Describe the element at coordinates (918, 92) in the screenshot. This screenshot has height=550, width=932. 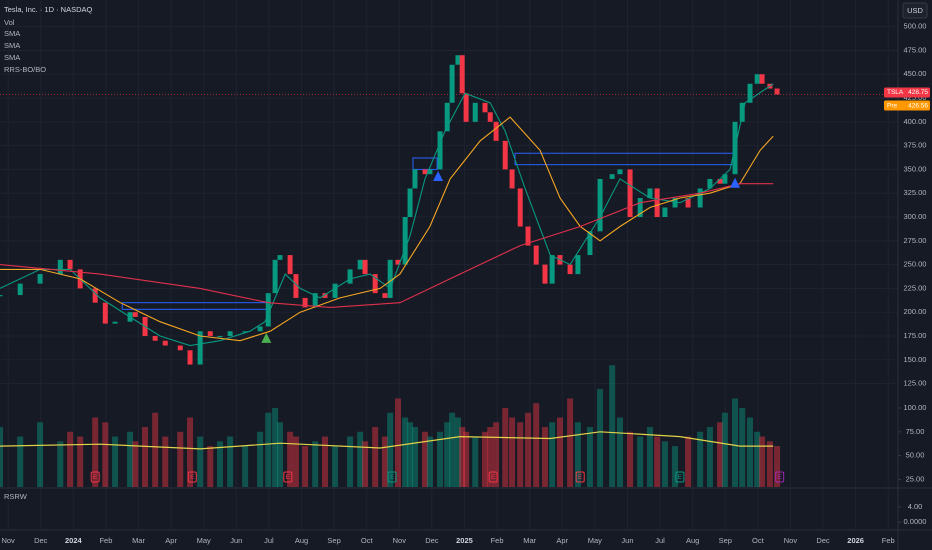
I see `price-tag-value: 428.75` at that location.